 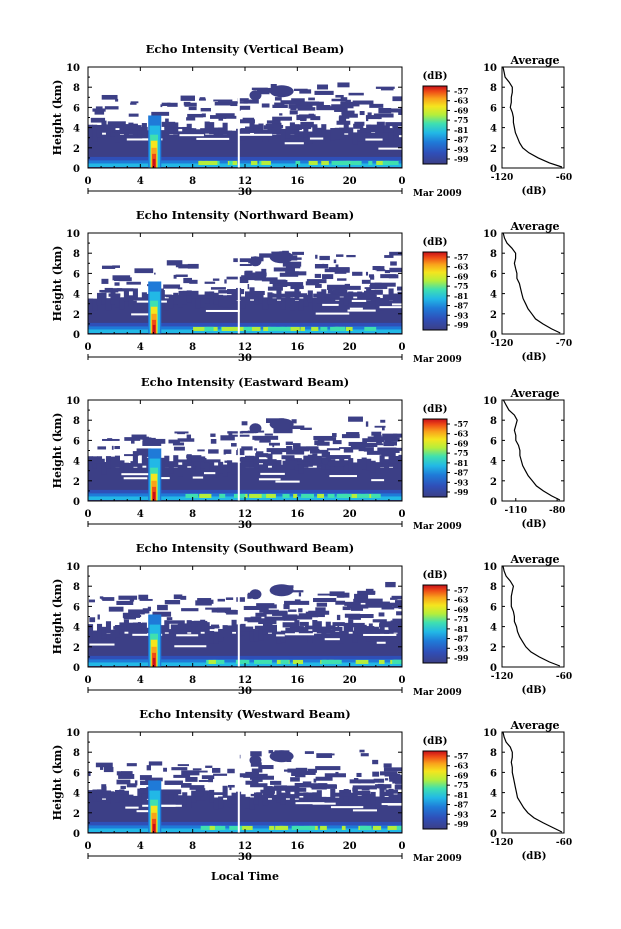 I want to click on profile-line, so click(x=531, y=283).